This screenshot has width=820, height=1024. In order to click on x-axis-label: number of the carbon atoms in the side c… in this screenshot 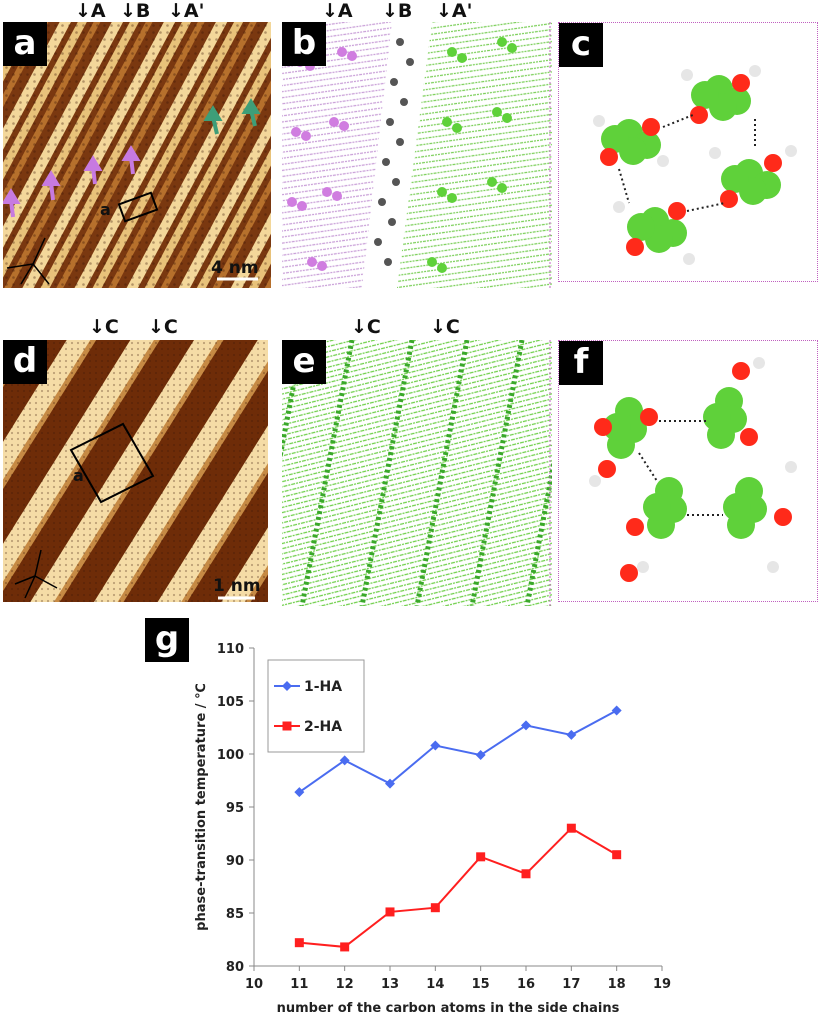, I will do `click(448, 1008)`.